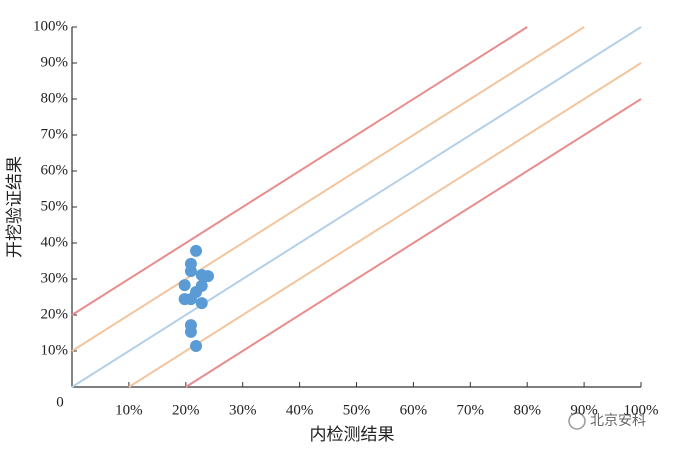  I want to click on y-tick-label: 60%, so click(55, 170).